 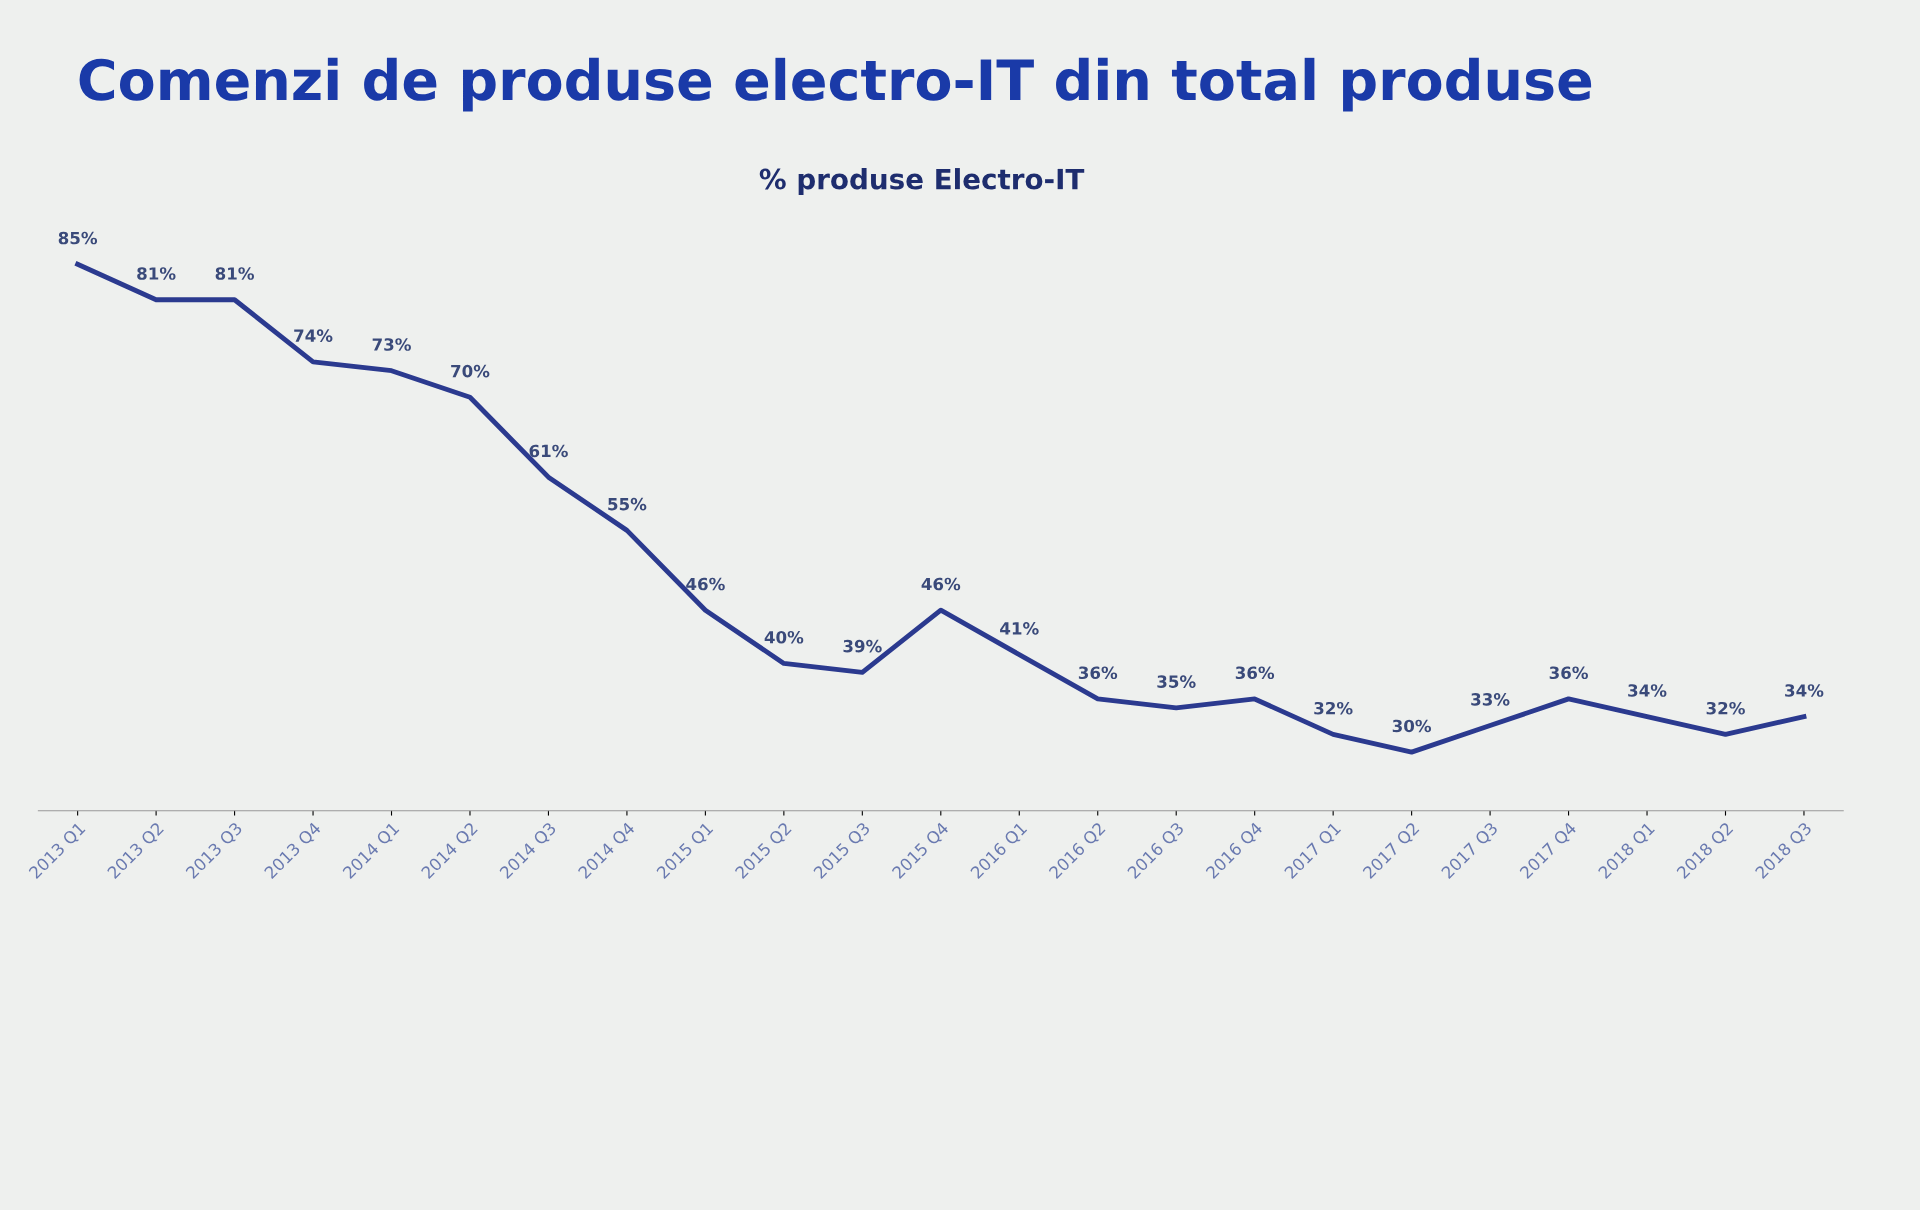 What do you see at coordinates (548, 451) in the screenshot?
I see `data-label: 61%` at bounding box center [548, 451].